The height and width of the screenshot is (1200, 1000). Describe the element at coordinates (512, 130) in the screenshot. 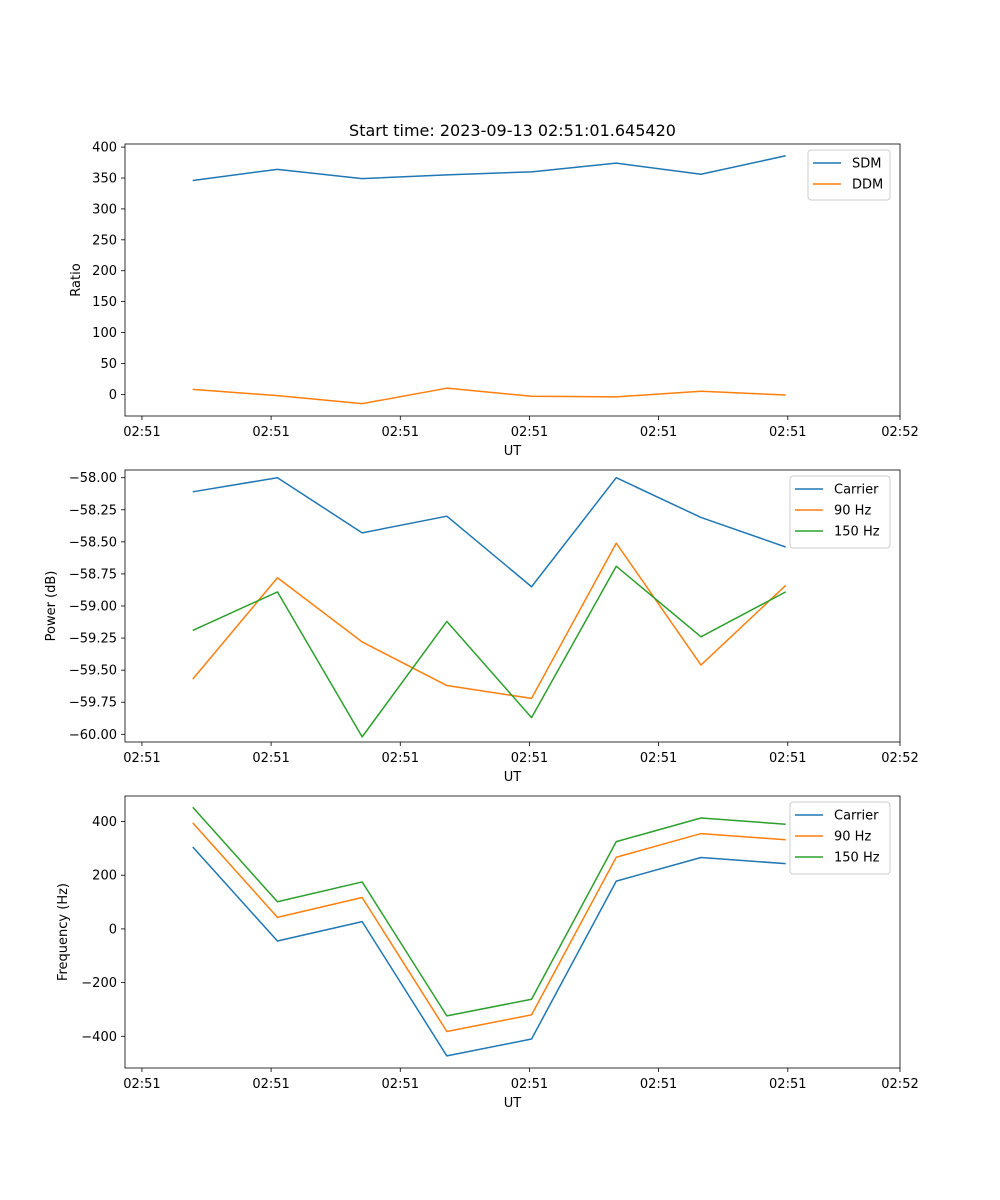

I see `figure-title: Start time: 2023-09-13 02:51:01.645420` at that location.